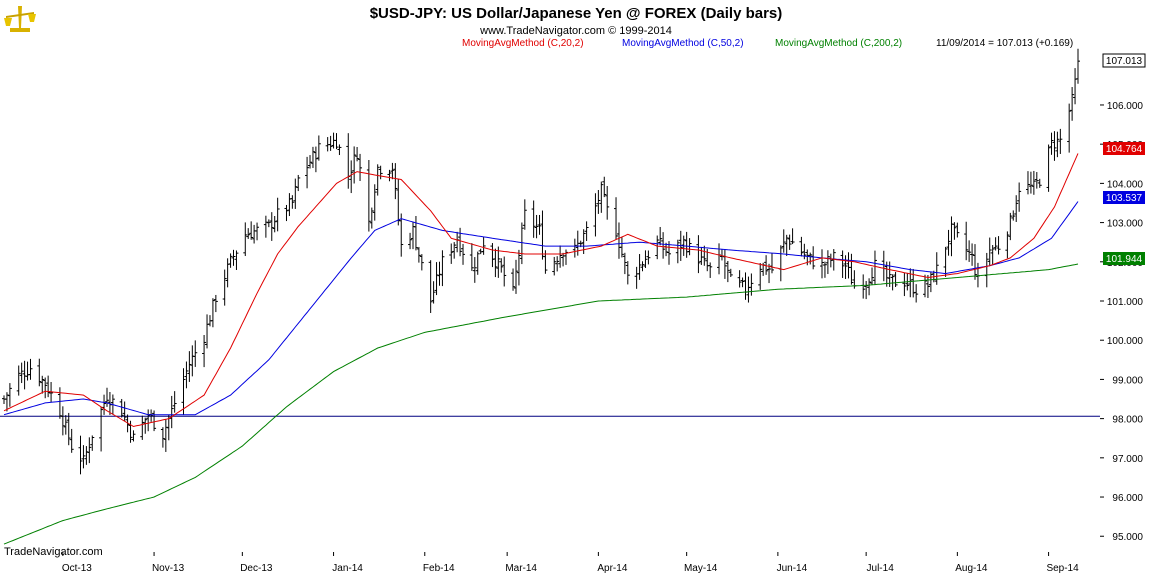 This screenshot has height=576, width=1152. What do you see at coordinates (971, 568) in the screenshot?
I see `x-tick-label: Aug-14` at bounding box center [971, 568].